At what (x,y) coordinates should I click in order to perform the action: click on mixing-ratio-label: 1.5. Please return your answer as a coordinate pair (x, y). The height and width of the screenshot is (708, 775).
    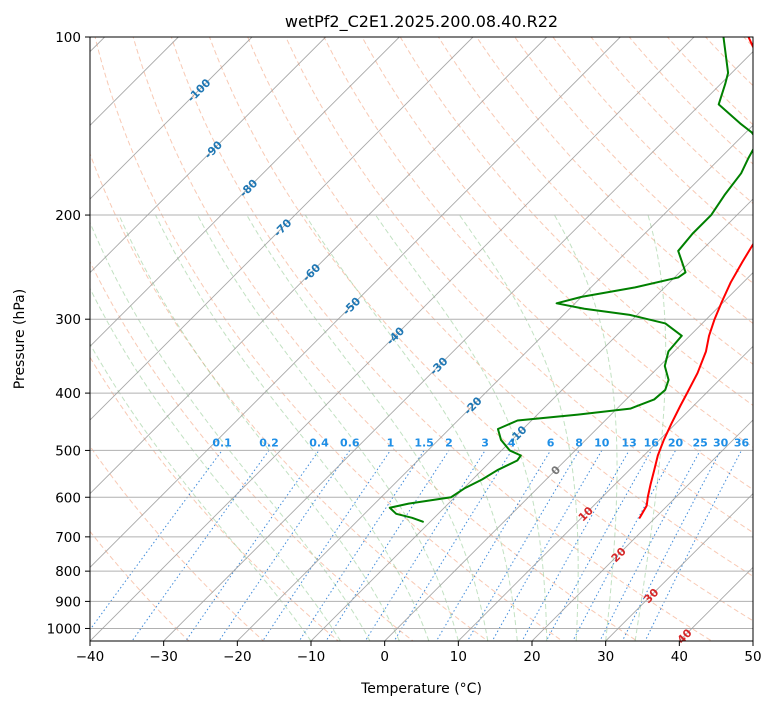
    Looking at the image, I should click on (424, 442).